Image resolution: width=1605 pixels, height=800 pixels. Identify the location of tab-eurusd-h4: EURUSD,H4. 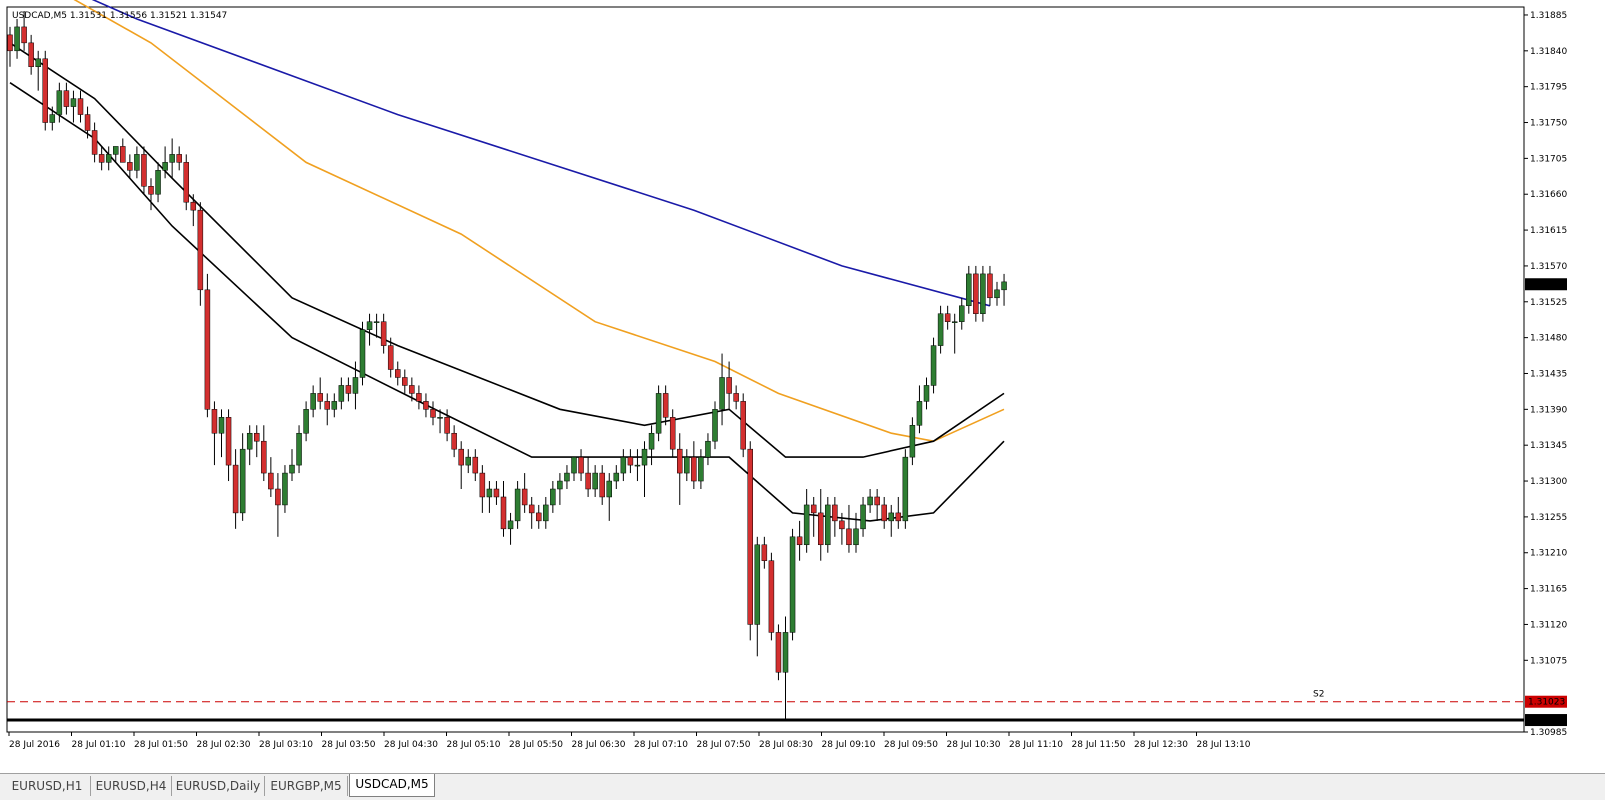
(131, 786).